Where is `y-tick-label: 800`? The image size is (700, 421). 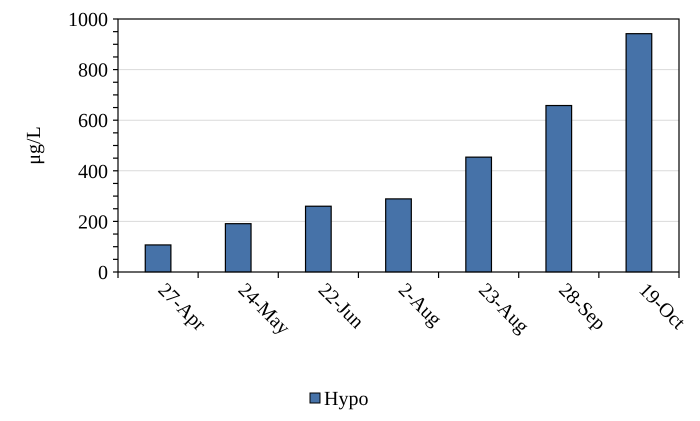 y-tick-label: 800 is located at coordinates (93, 71).